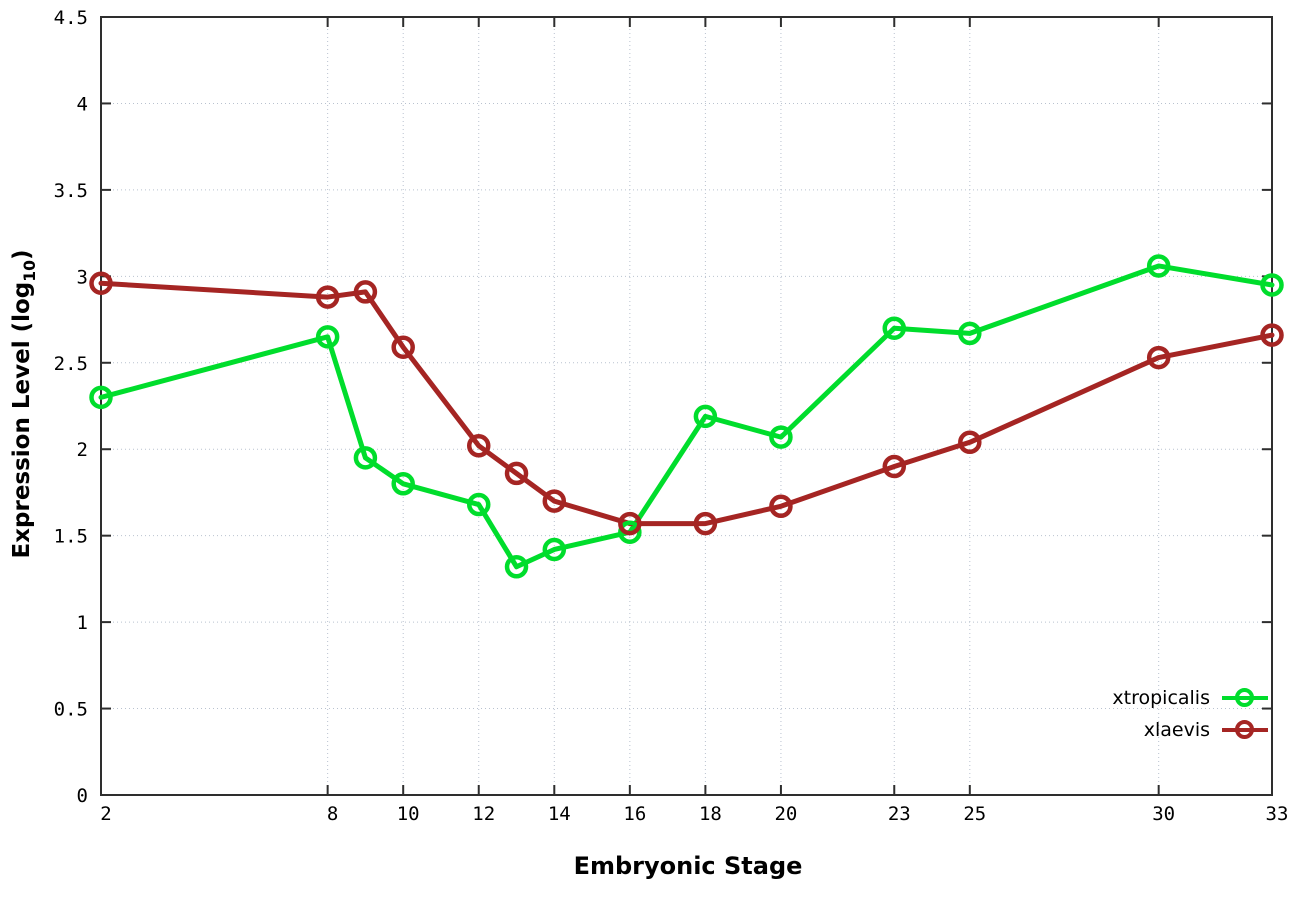 The height and width of the screenshot is (907, 1296). What do you see at coordinates (71, 710) in the screenshot?
I see `y-tick-label: 0.5` at bounding box center [71, 710].